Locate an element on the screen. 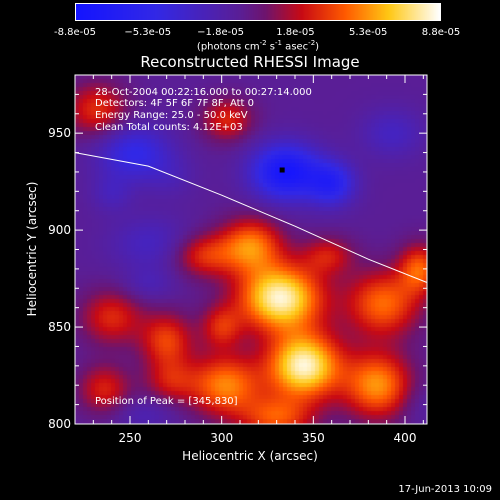 Image resolution: width=500 pixels, height=500 pixels. info-energy-range: Energy Range: 25.0 - 50.0 keV is located at coordinates (171, 115).